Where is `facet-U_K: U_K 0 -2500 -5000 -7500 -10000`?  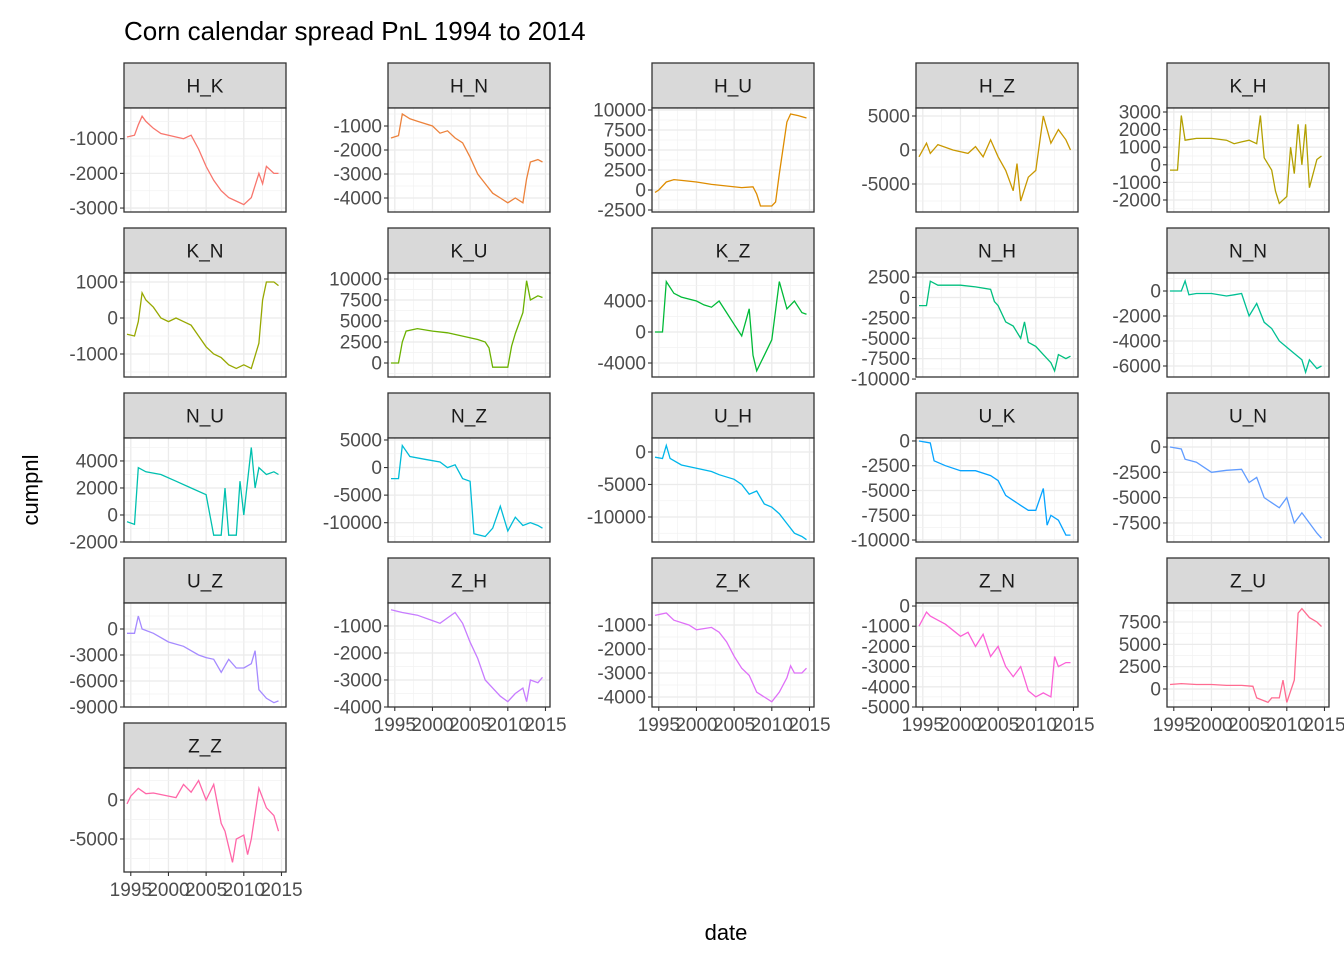
facet-U_K: U_K 0 -2500 -5000 -7500 -10000 is located at coordinates (965, 472).